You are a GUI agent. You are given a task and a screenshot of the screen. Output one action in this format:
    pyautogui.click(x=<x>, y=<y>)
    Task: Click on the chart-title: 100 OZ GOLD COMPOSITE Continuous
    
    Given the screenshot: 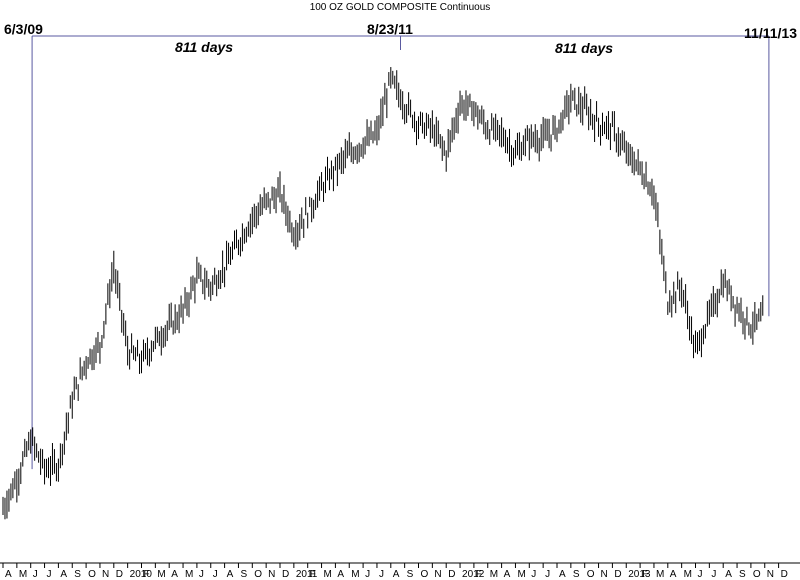 What is the action you would take?
    pyautogui.click(x=400, y=7)
    